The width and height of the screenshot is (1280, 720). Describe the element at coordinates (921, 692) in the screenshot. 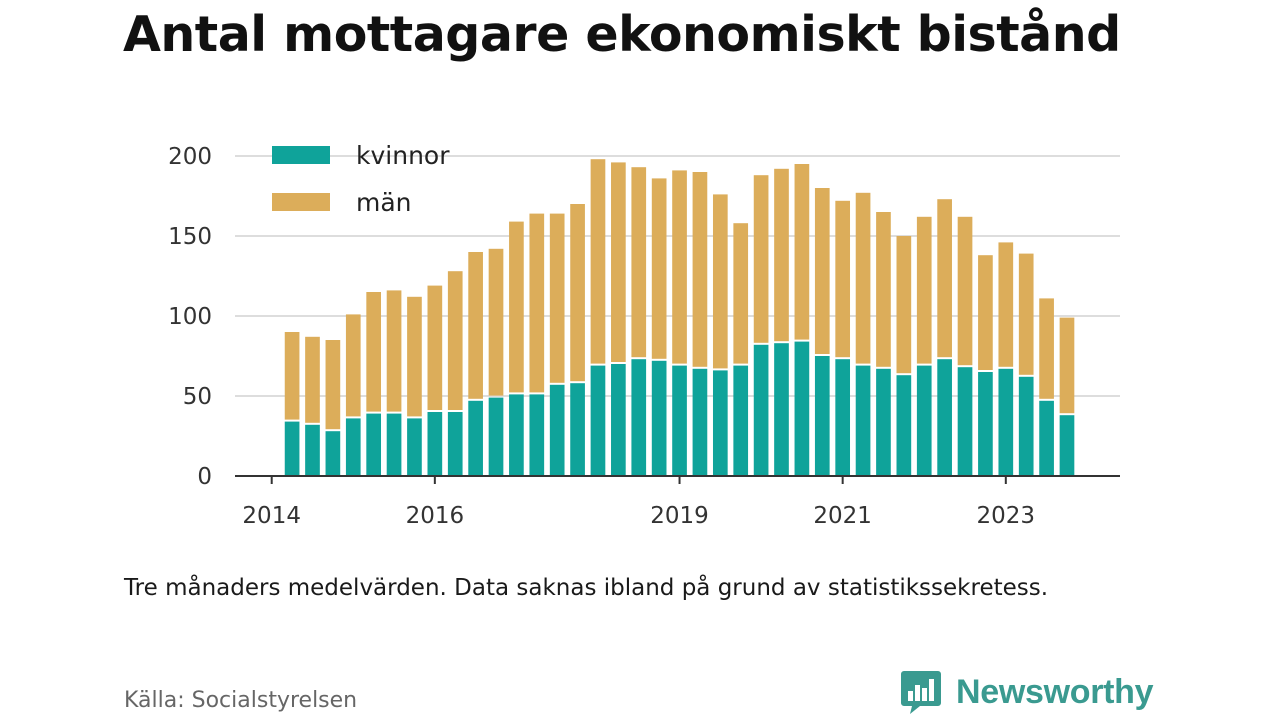

I see `newsworthy-logo-icon` at that location.